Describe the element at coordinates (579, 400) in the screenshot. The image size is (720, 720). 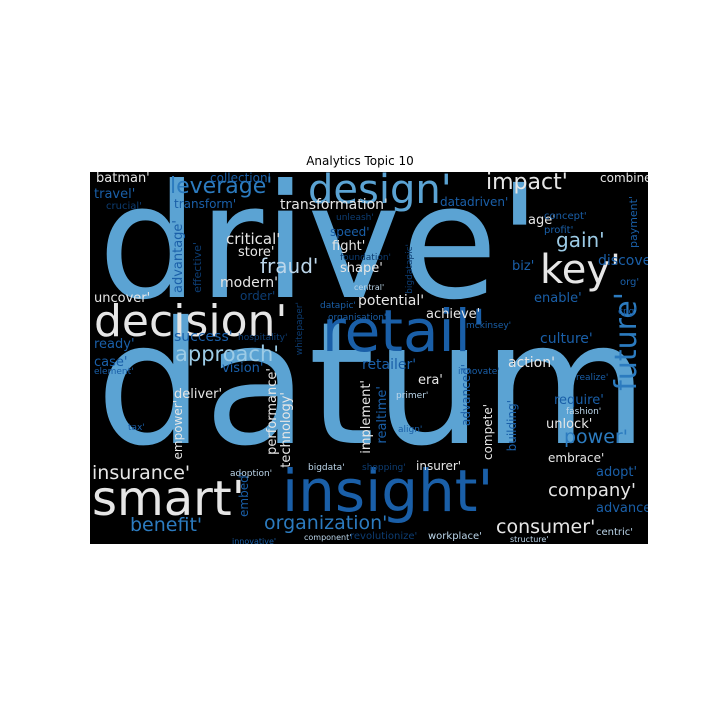
I see `word-require: require'` at that location.